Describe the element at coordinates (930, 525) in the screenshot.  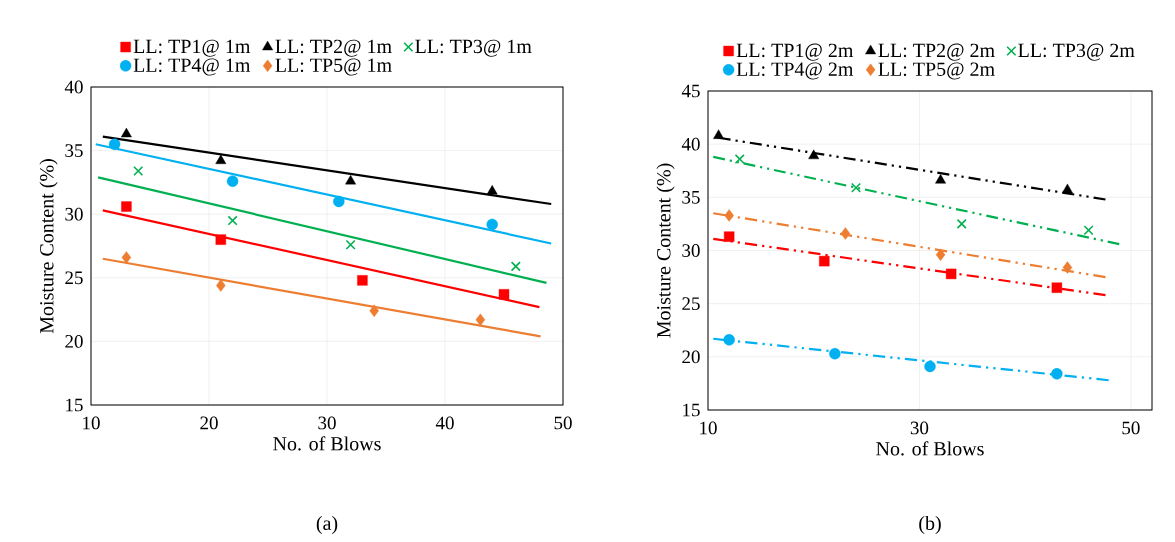
I see `text: (b)` at that location.